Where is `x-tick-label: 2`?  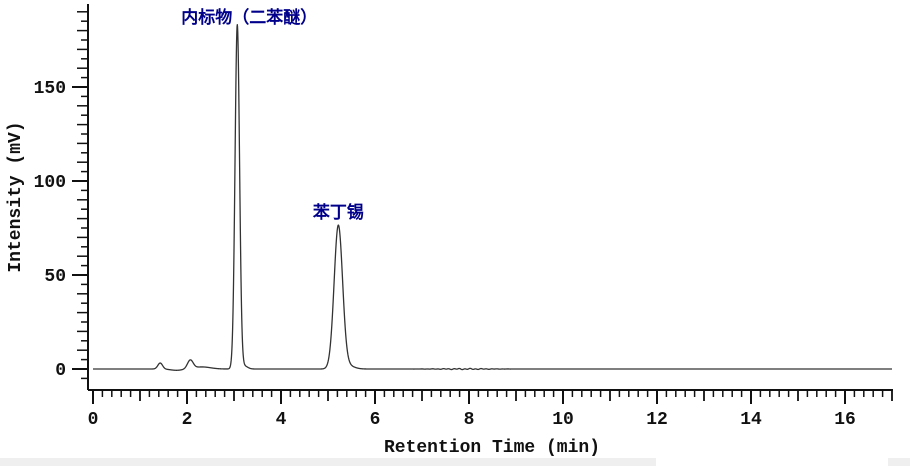 x-tick-label: 2 is located at coordinates (187, 420).